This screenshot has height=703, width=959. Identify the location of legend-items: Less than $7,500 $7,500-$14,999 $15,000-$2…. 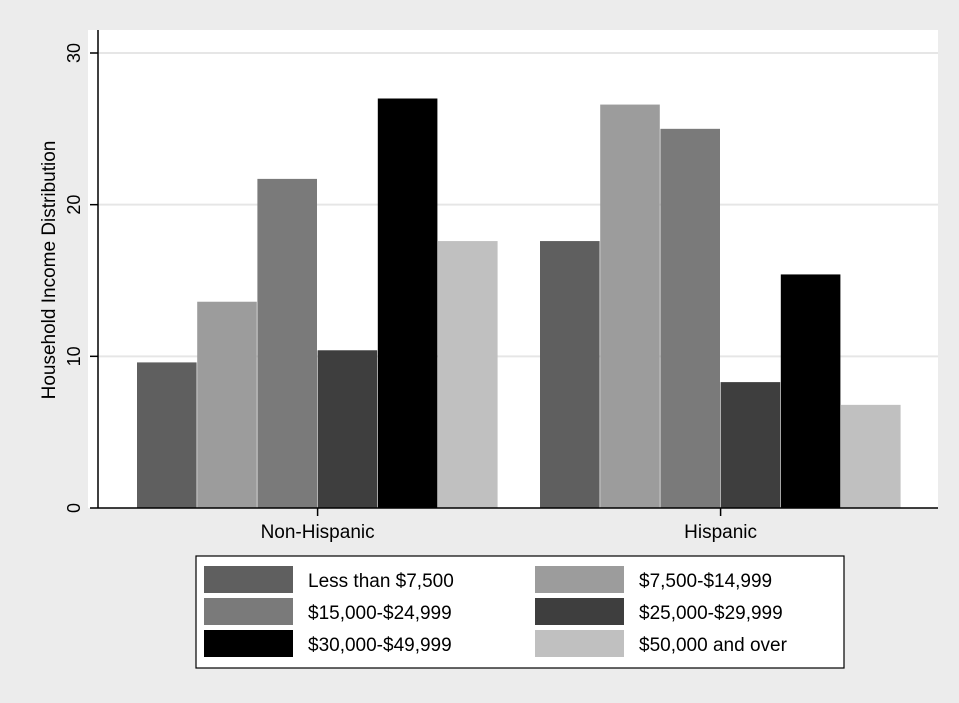
(496, 611).